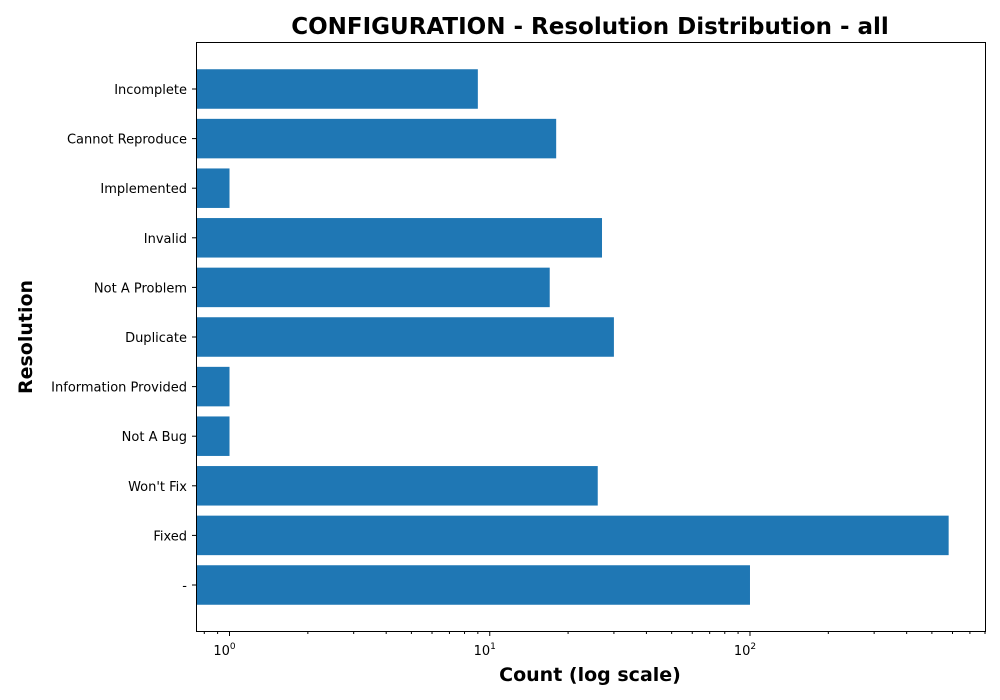 The width and height of the screenshot is (1000, 700). I want to click on x-tick-label: 100, so click(224, 650).